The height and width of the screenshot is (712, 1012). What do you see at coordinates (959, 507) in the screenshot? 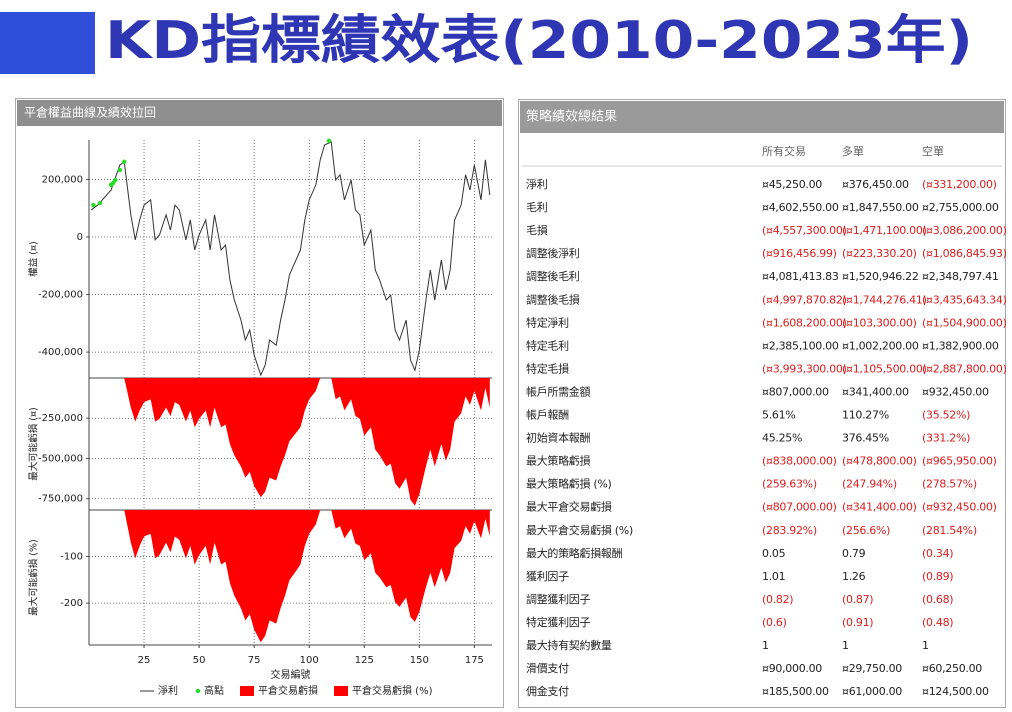
I see `table-cell: (¤932,450.00)` at bounding box center [959, 507].